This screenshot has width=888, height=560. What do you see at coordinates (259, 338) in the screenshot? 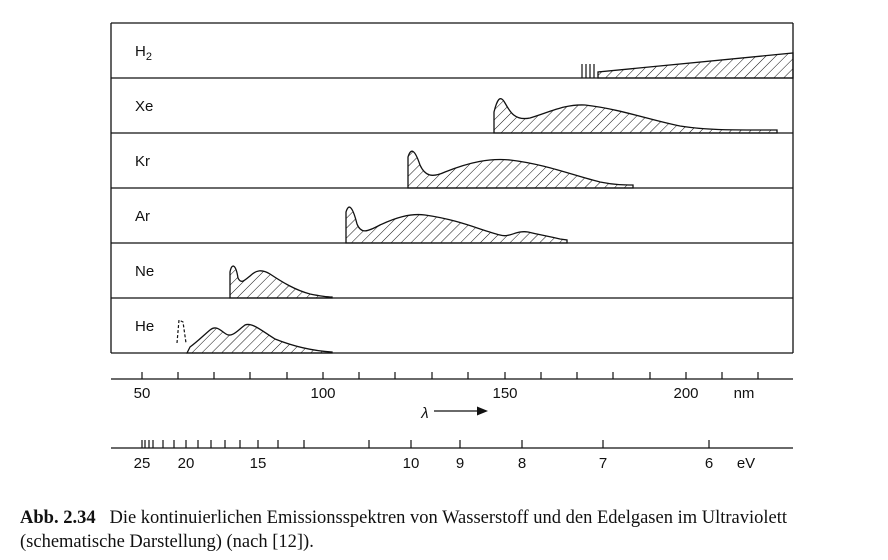
I see `he-continuum` at bounding box center [259, 338].